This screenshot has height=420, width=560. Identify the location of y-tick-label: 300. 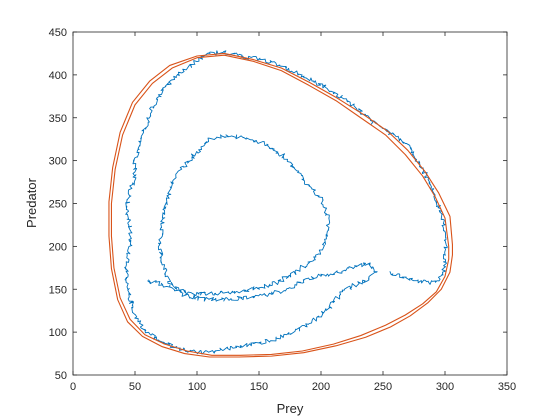
(58, 162).